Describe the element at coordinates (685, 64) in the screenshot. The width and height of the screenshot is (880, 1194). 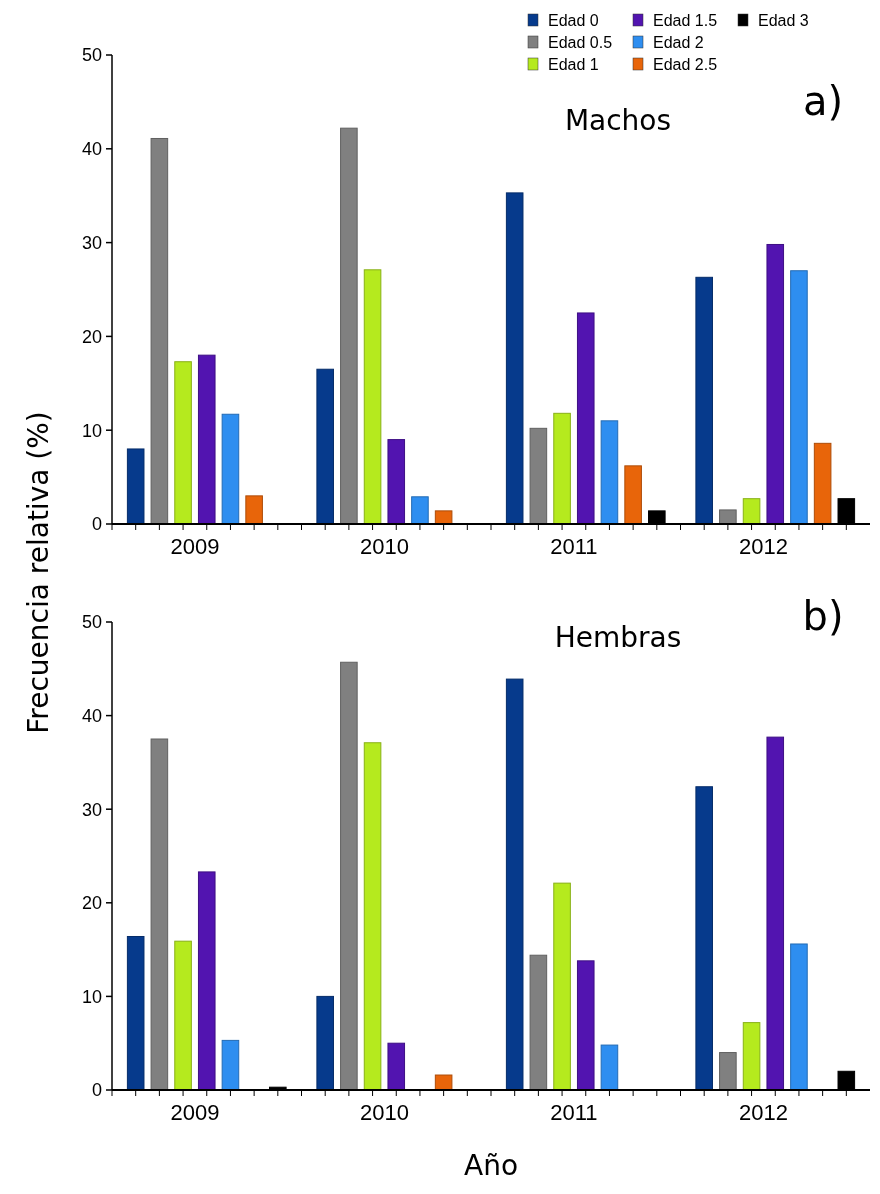
I see `legend-label: Edad 2.5` at that location.